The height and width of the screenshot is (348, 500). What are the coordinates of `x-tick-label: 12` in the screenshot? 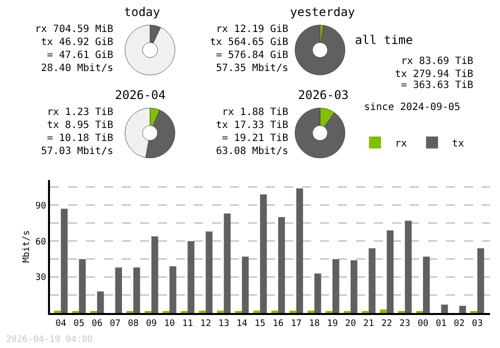 It's located at (206, 323).